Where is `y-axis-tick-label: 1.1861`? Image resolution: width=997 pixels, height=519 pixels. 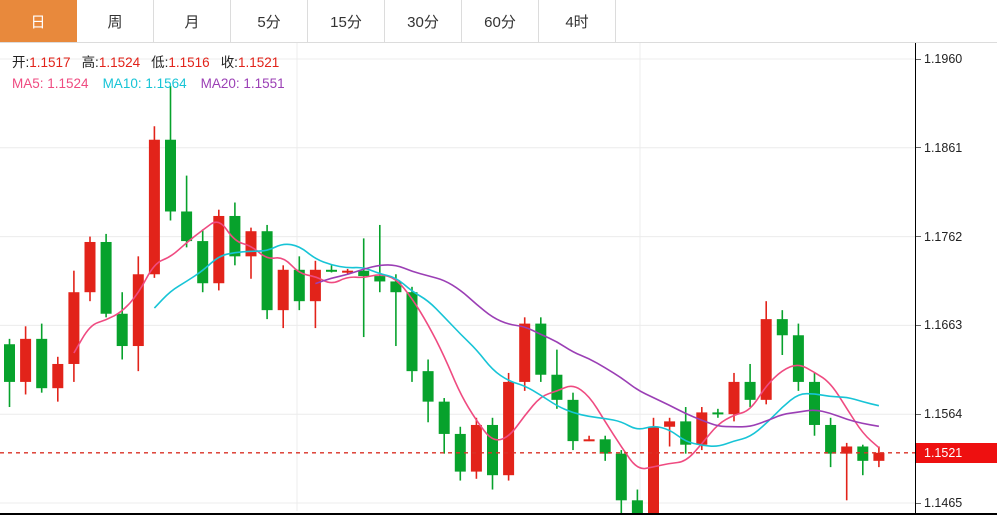
y-axis-tick-label: 1.1861 is located at coordinates (943, 147).